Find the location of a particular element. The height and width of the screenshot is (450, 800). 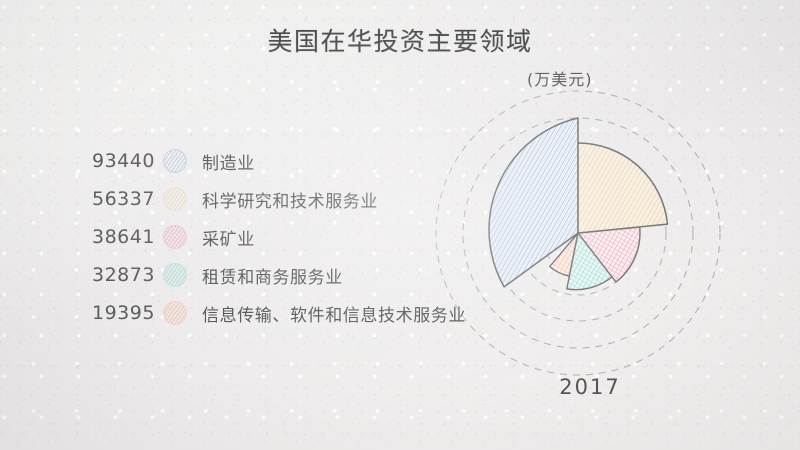

list-item: 32873 租赁和商务服务业 is located at coordinates (279, 275).